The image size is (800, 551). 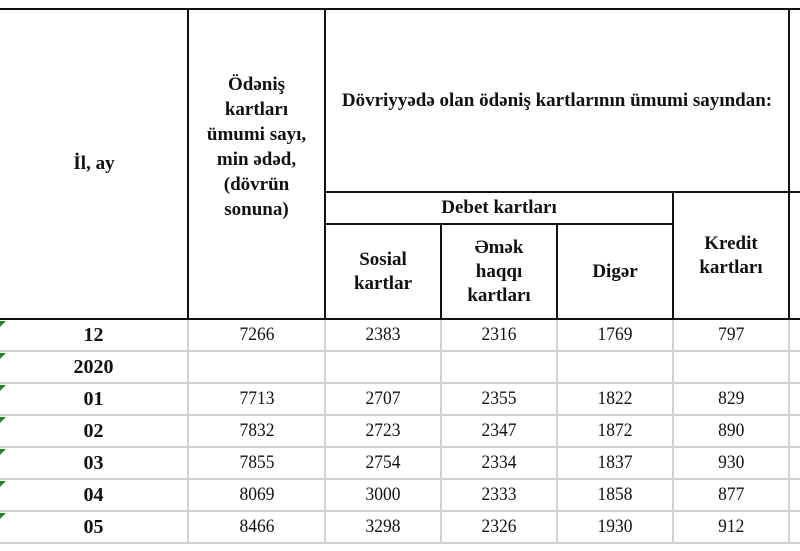 I want to click on cell-label: 05, so click(x=93, y=527).